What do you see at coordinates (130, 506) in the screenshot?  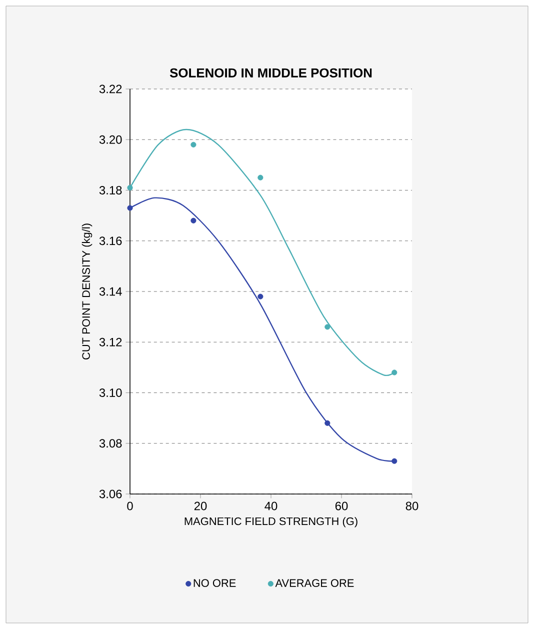 I see `x-tick-label: 0` at bounding box center [130, 506].